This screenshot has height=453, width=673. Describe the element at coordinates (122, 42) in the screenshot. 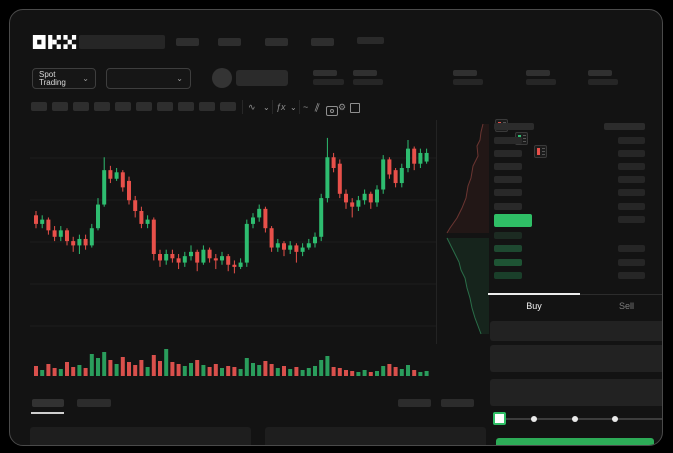

I see `search-bar-placeholder` at that location.